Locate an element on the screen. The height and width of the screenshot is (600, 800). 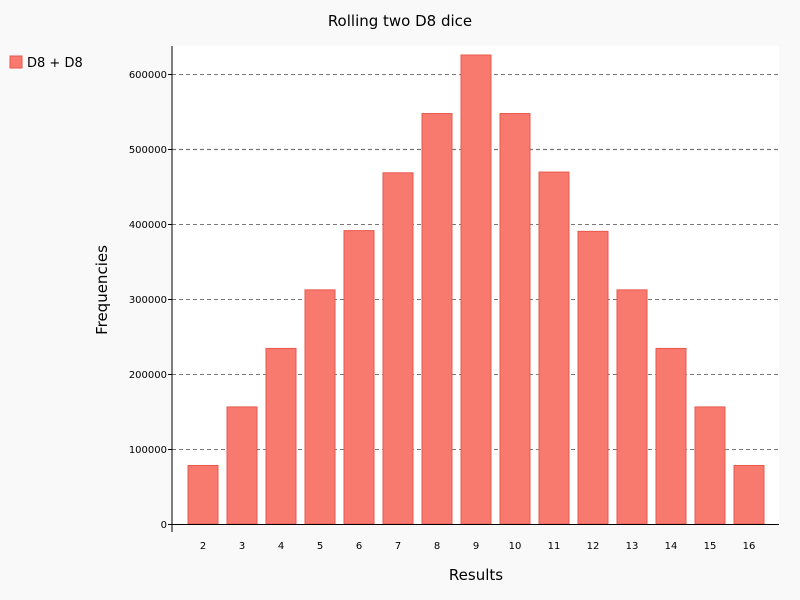
x-tick-label: 4 is located at coordinates (281, 546).